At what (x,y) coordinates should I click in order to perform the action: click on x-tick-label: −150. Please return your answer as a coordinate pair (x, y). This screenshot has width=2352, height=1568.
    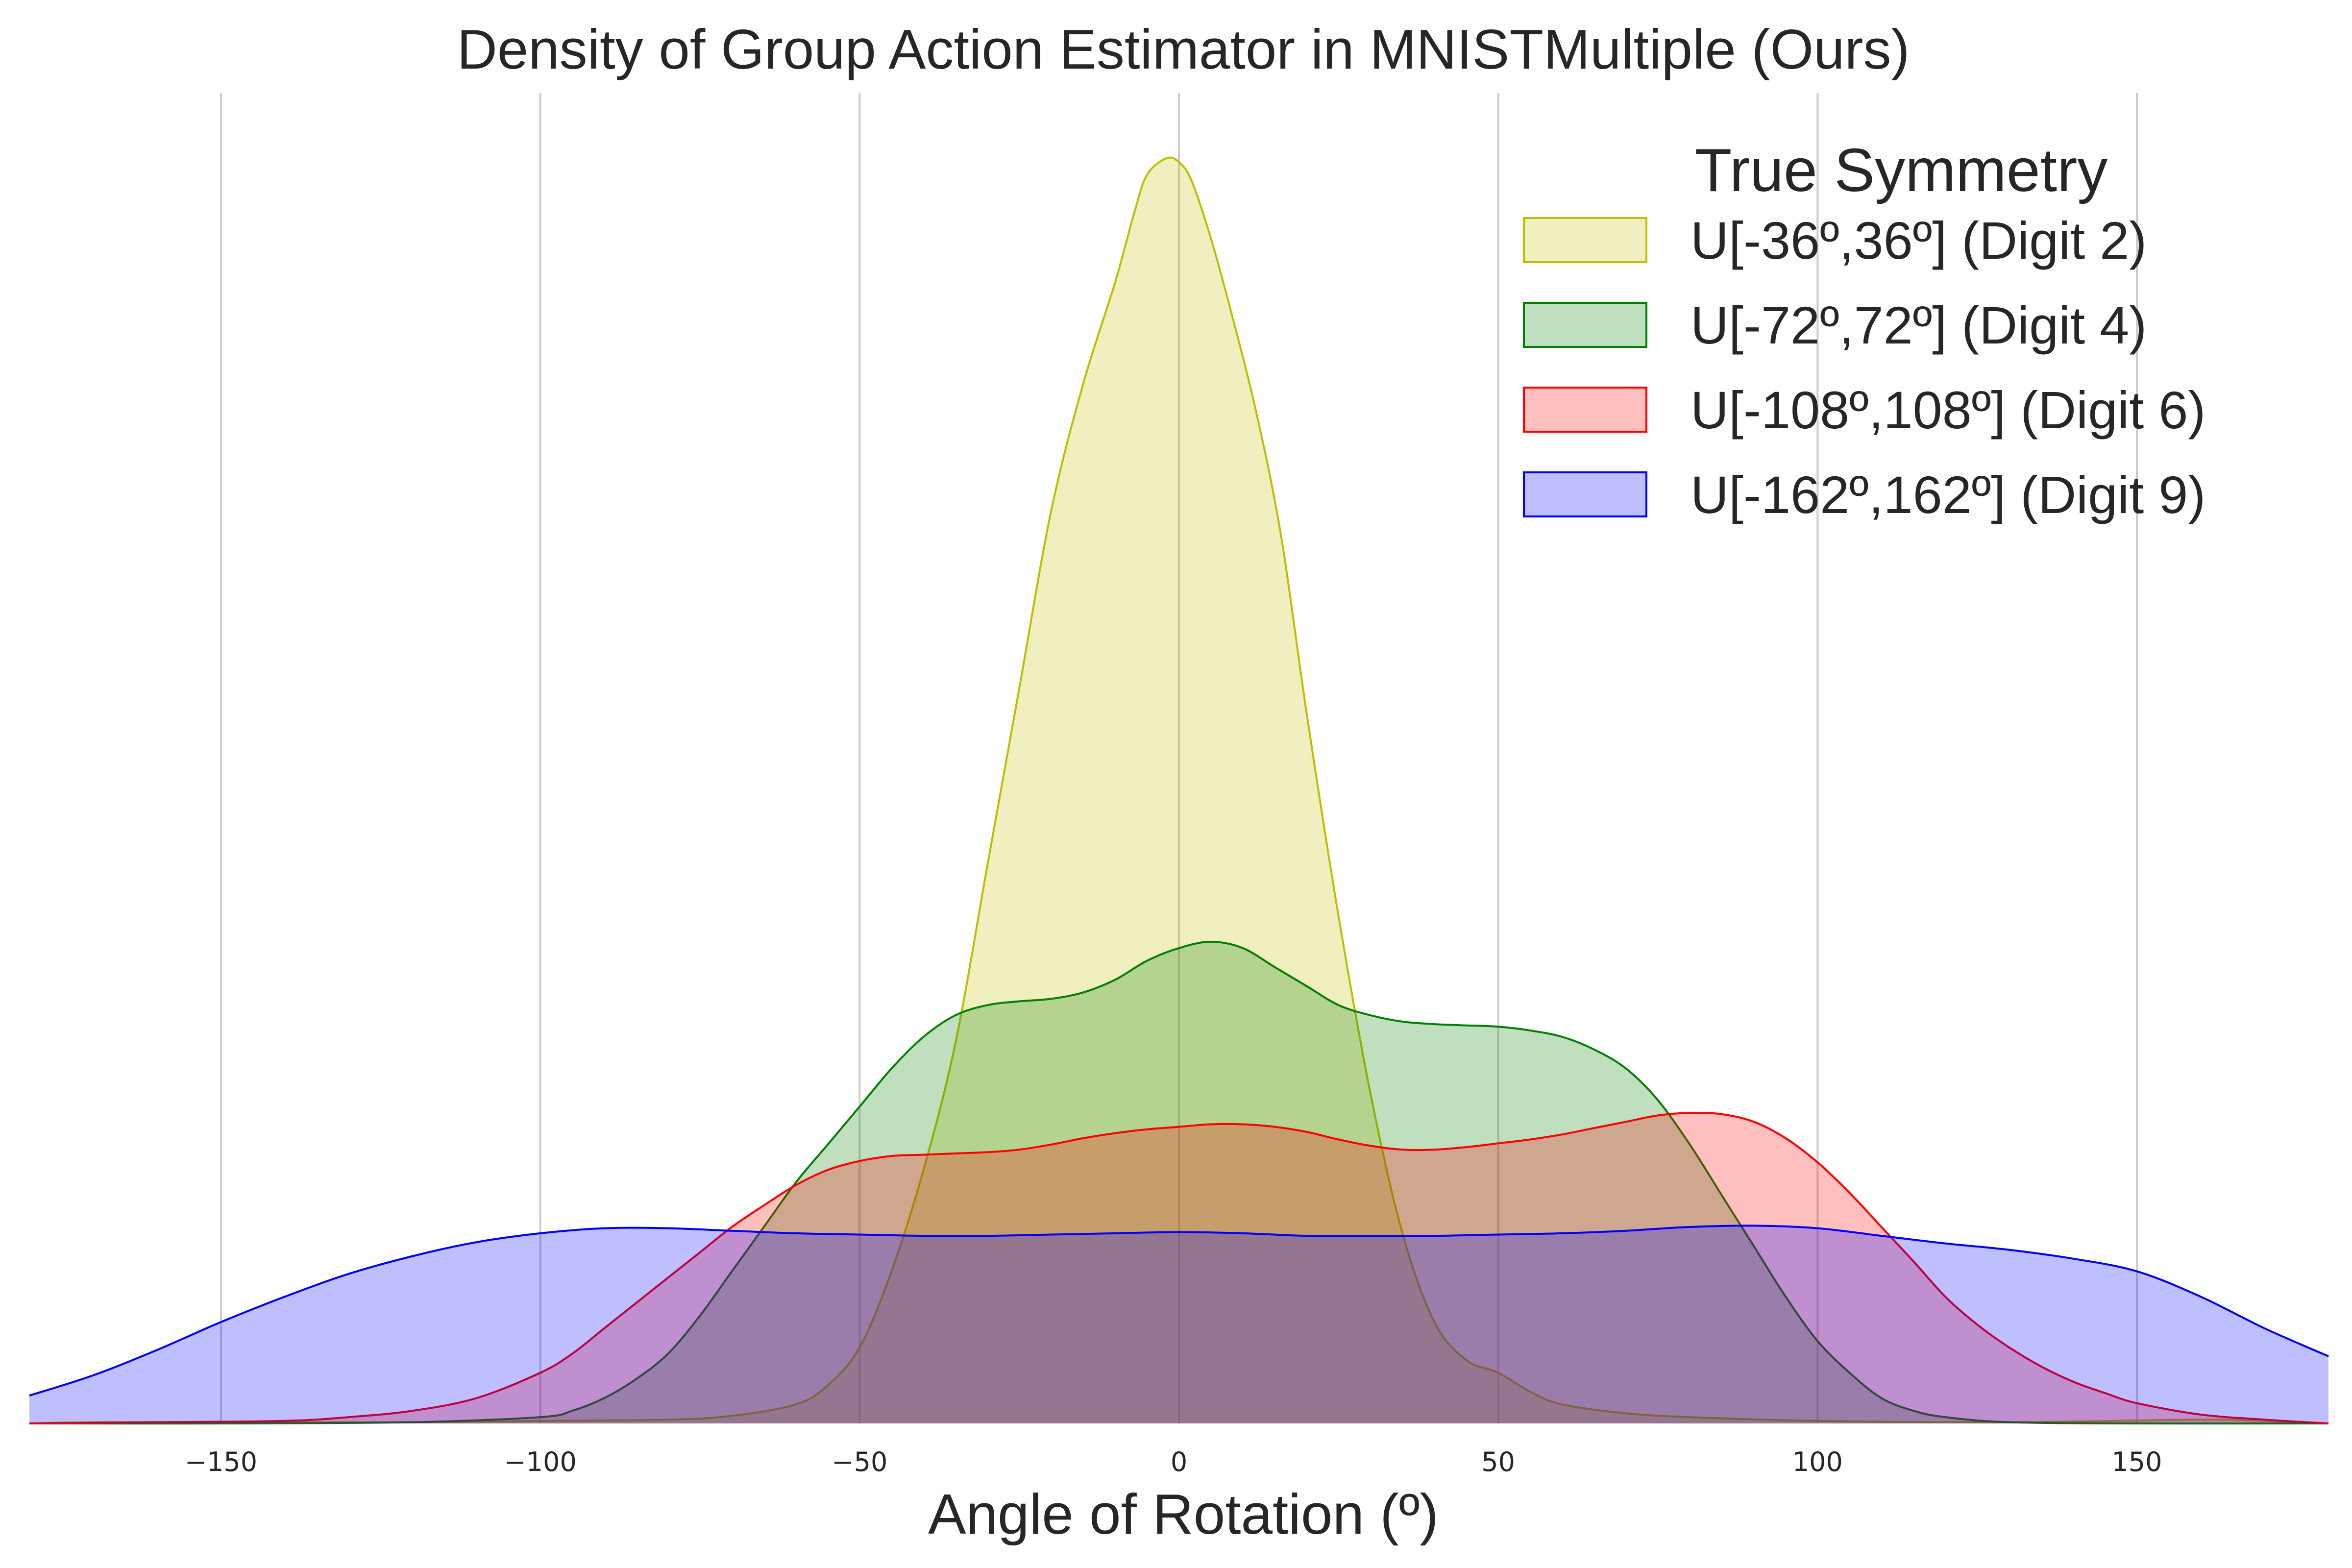
    Looking at the image, I should click on (221, 1461).